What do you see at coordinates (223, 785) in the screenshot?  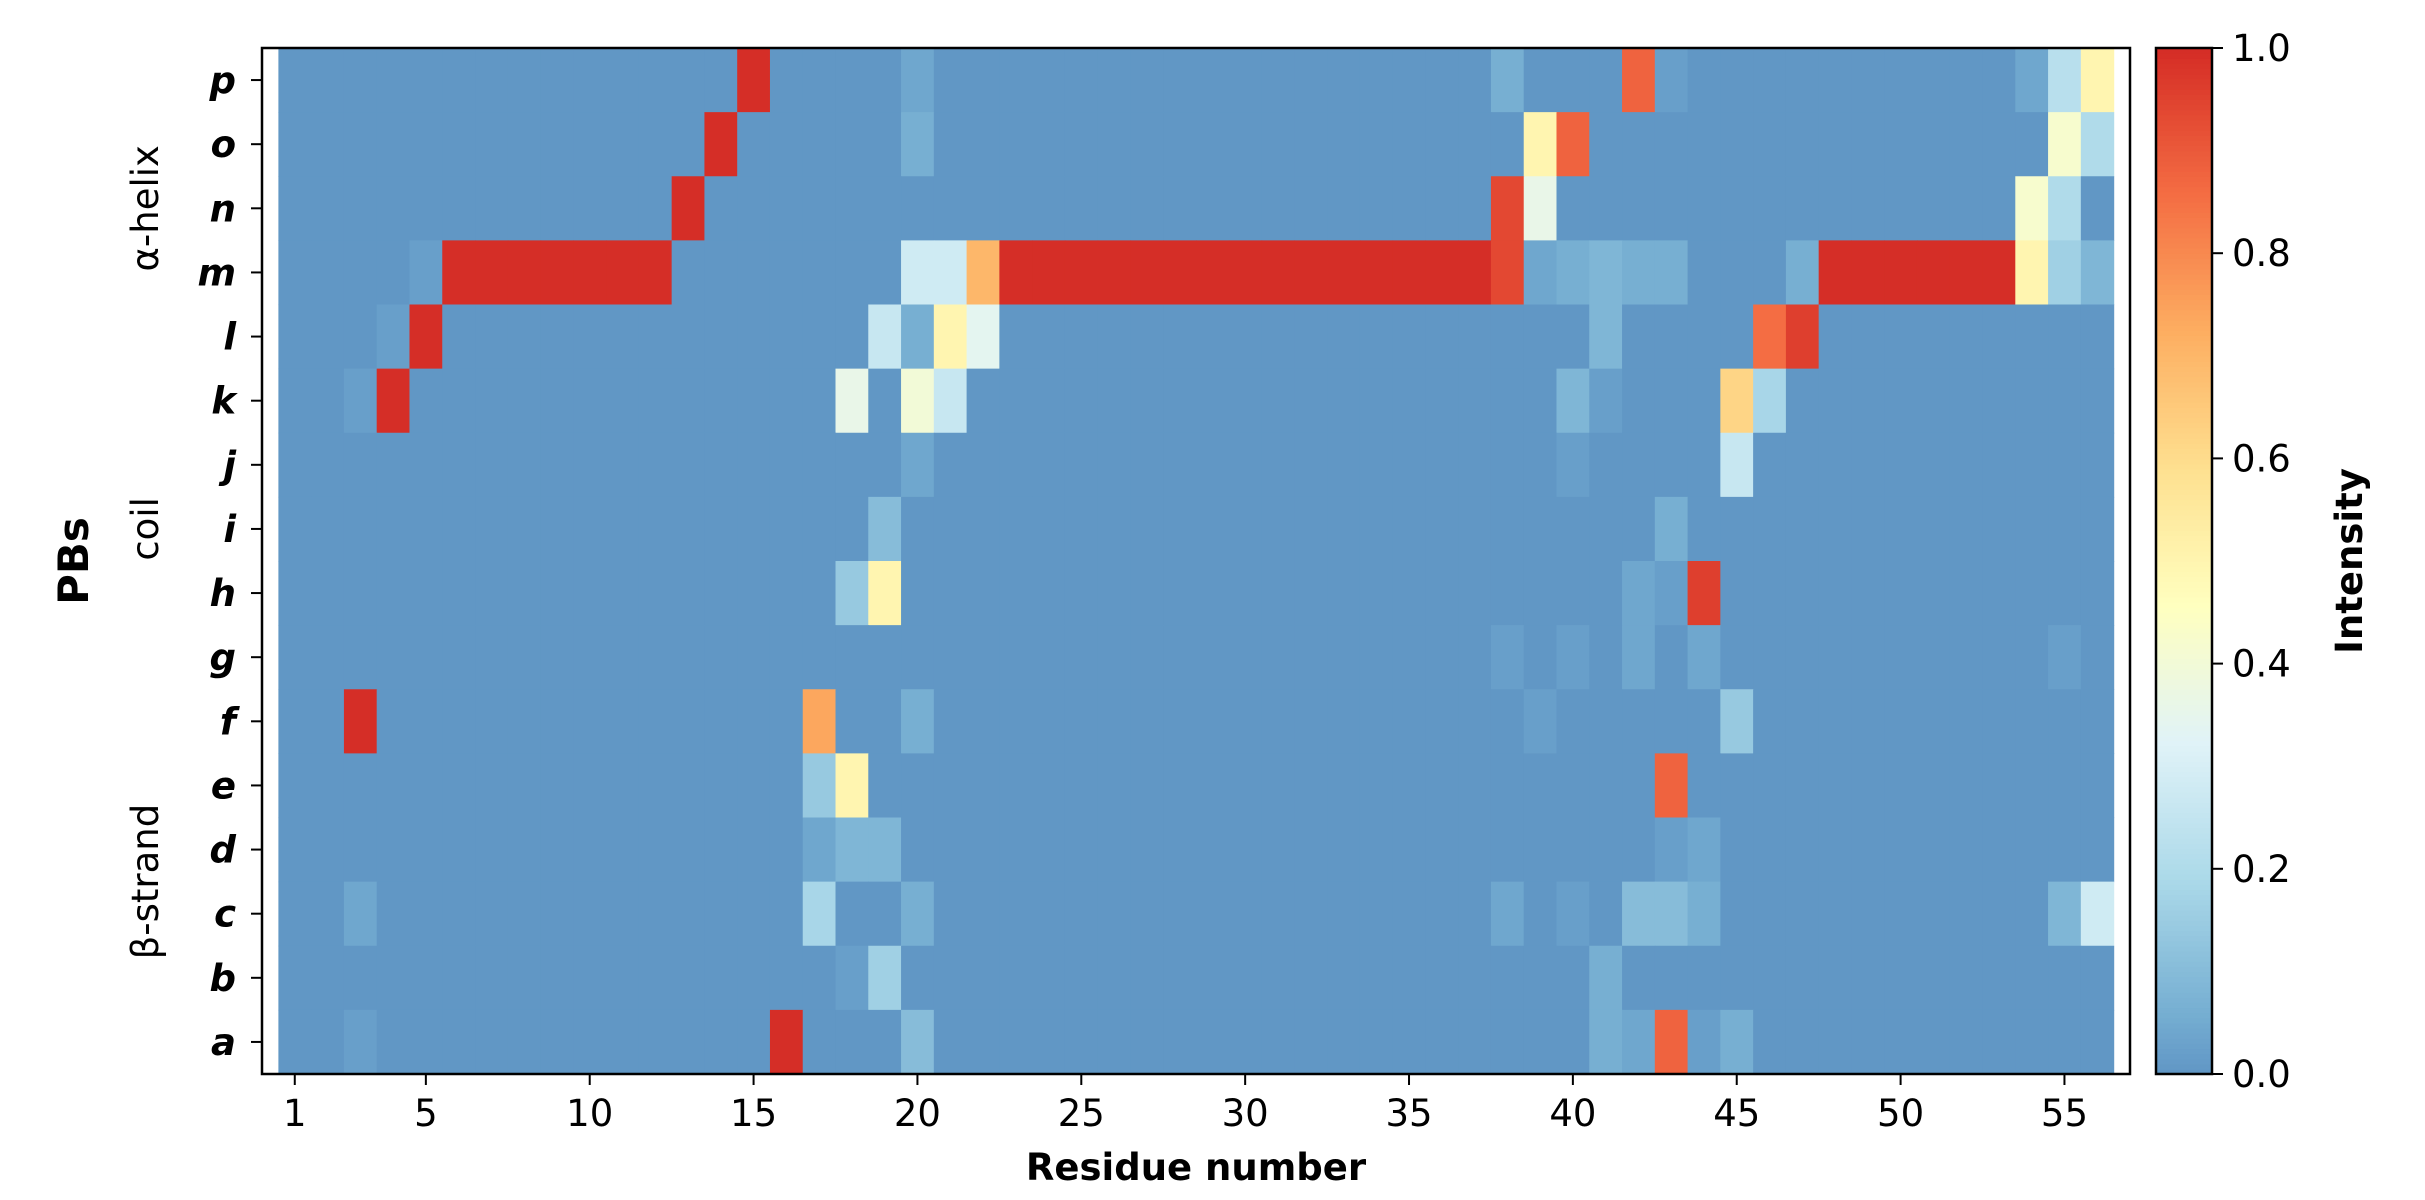 I see `y-tick-label: e` at bounding box center [223, 785].